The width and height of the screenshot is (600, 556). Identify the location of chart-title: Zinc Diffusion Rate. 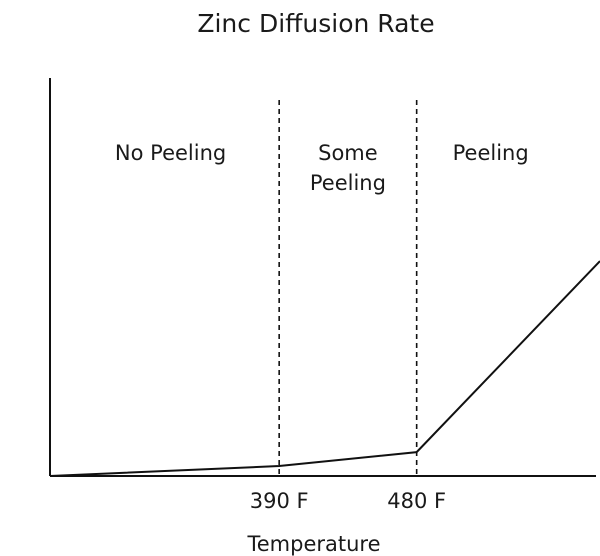
(315, 23).